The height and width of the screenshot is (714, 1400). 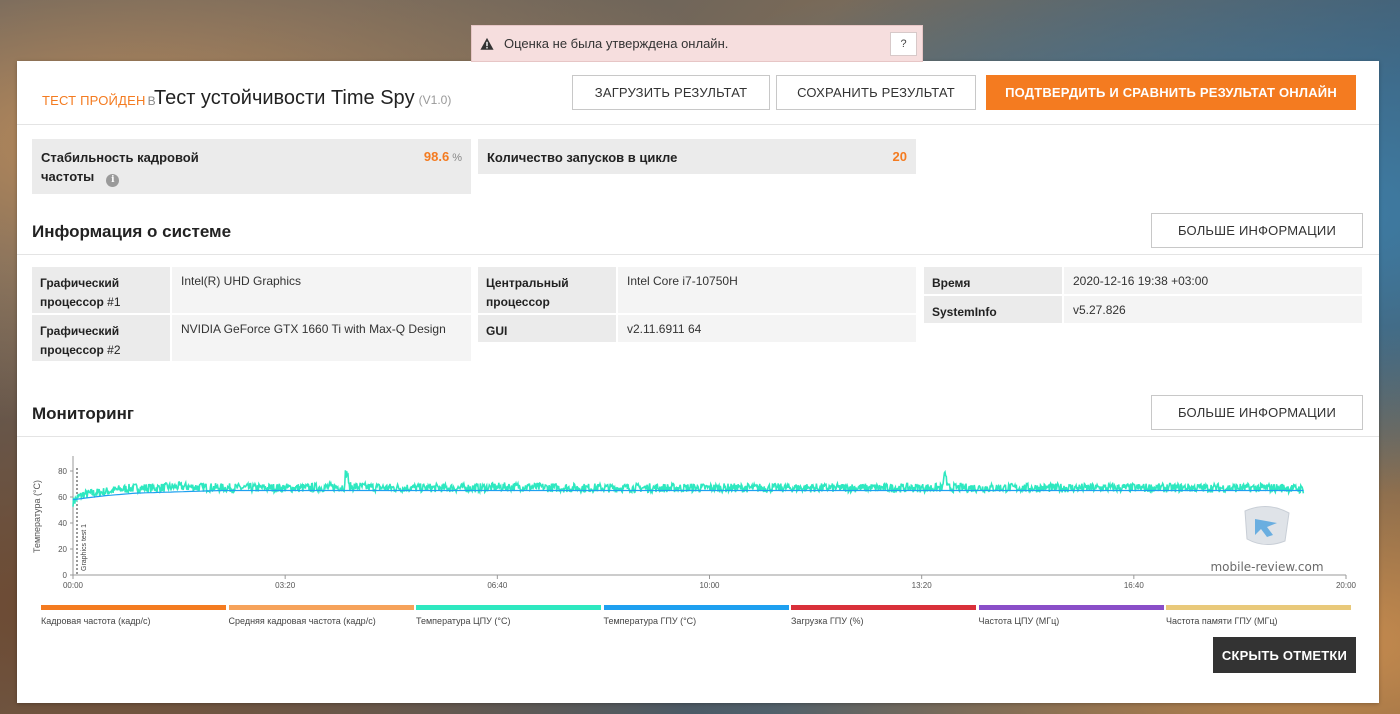 I want to click on legend-item: Температура ЦПУ (°C), so click(x=508, y=615).